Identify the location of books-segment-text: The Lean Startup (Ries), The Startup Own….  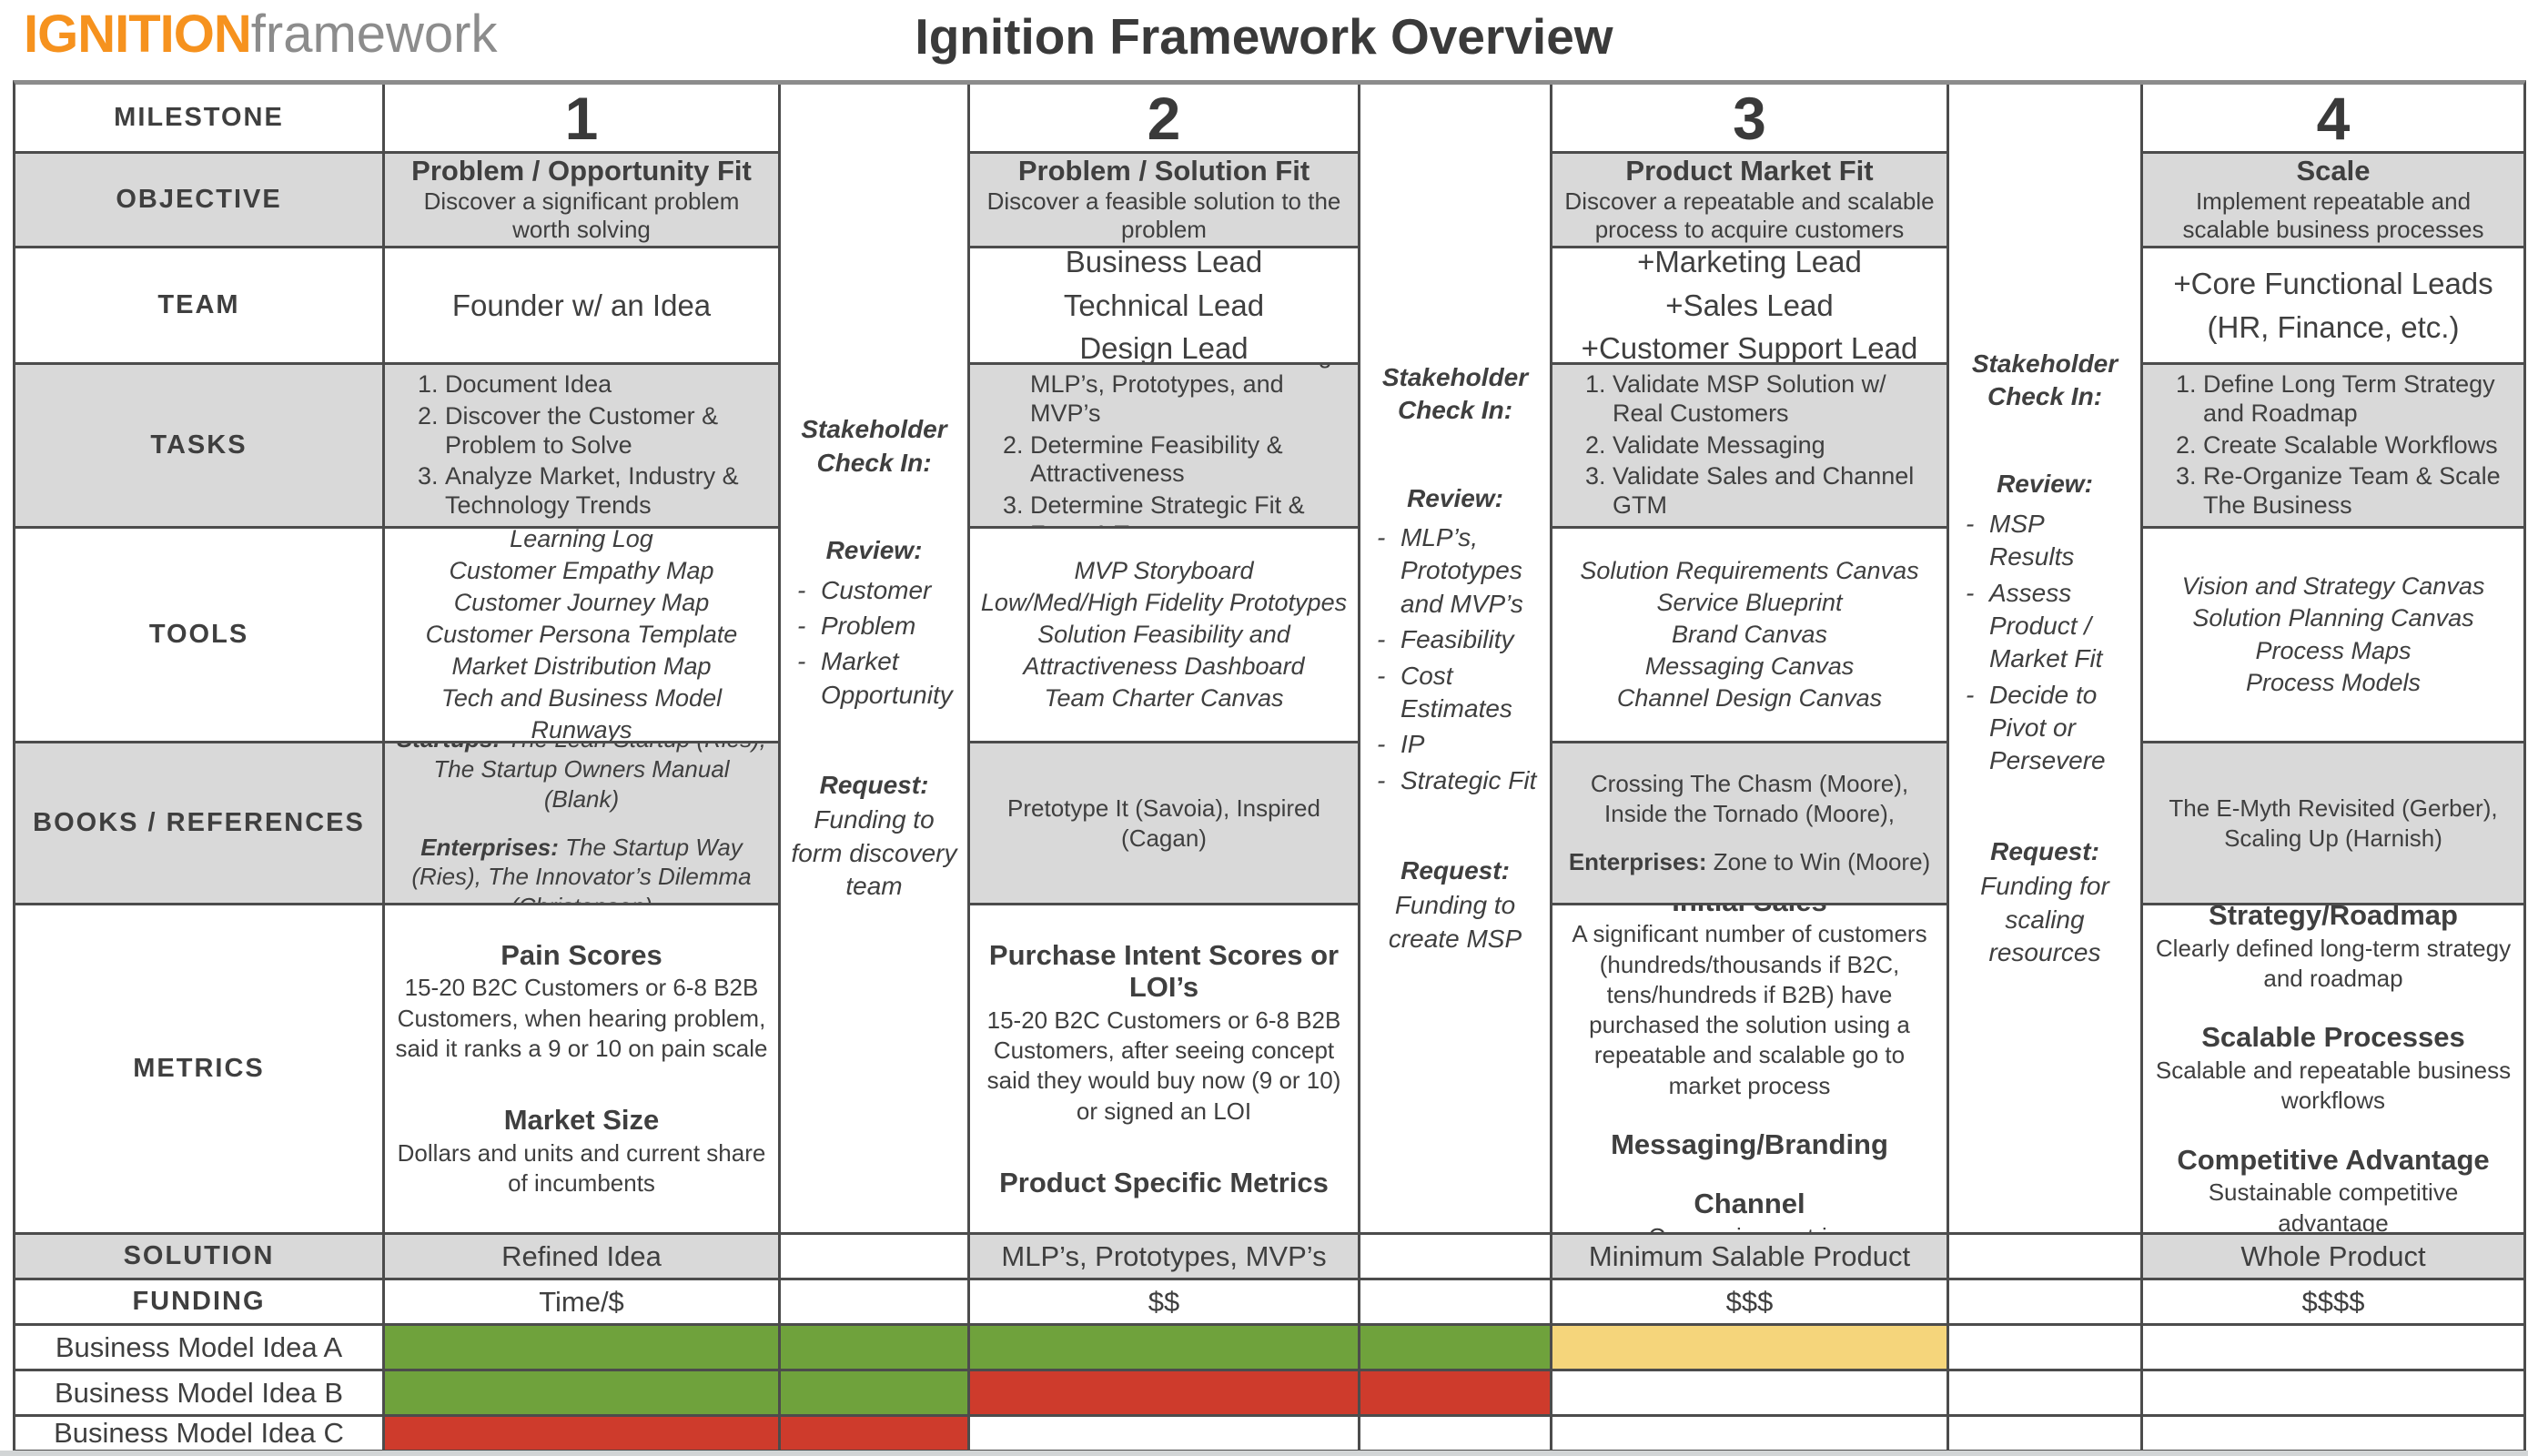
(599, 778).